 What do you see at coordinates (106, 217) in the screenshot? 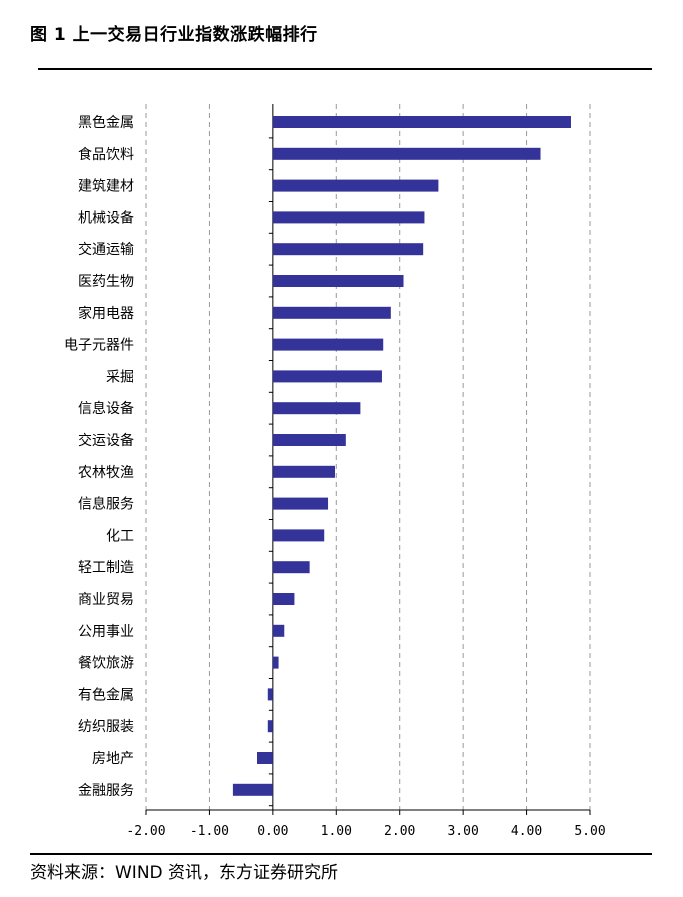
I see `category-label: 机械设备` at bounding box center [106, 217].